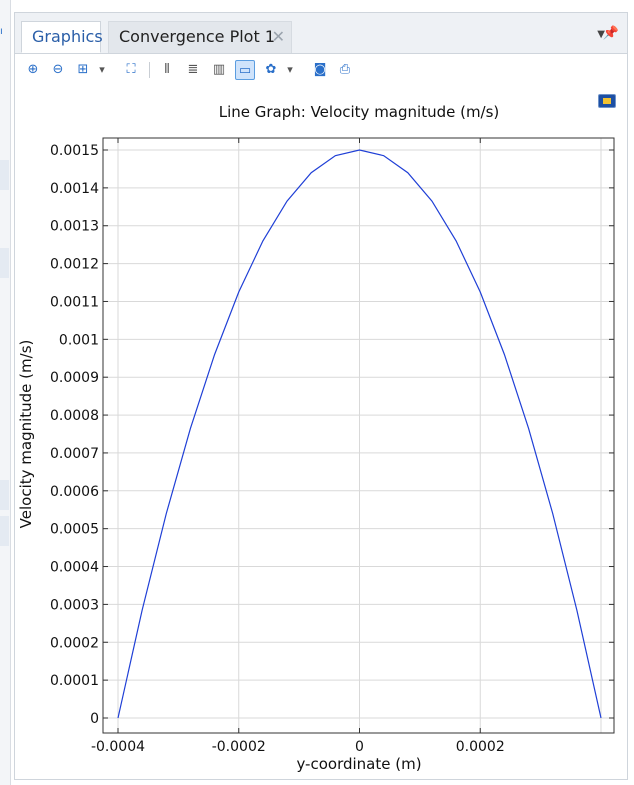  I want to click on y-axis-label: Velocity magnitude (m/s), so click(26, 434).